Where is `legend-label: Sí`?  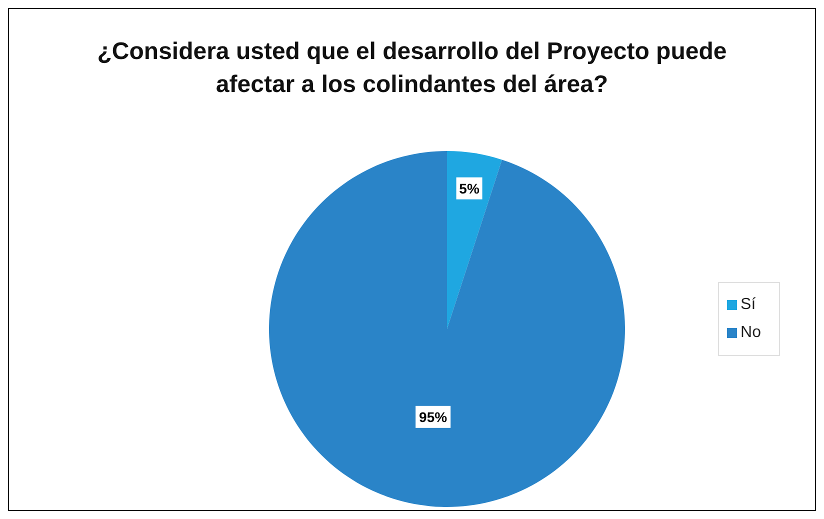
legend-label: Sí is located at coordinates (748, 304).